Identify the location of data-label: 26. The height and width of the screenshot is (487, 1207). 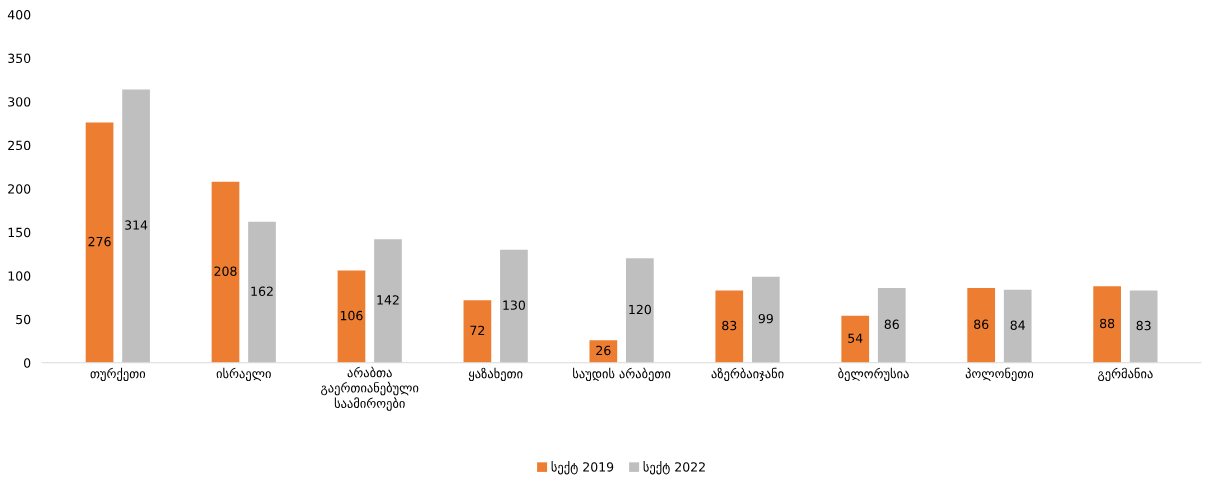
(603, 350).